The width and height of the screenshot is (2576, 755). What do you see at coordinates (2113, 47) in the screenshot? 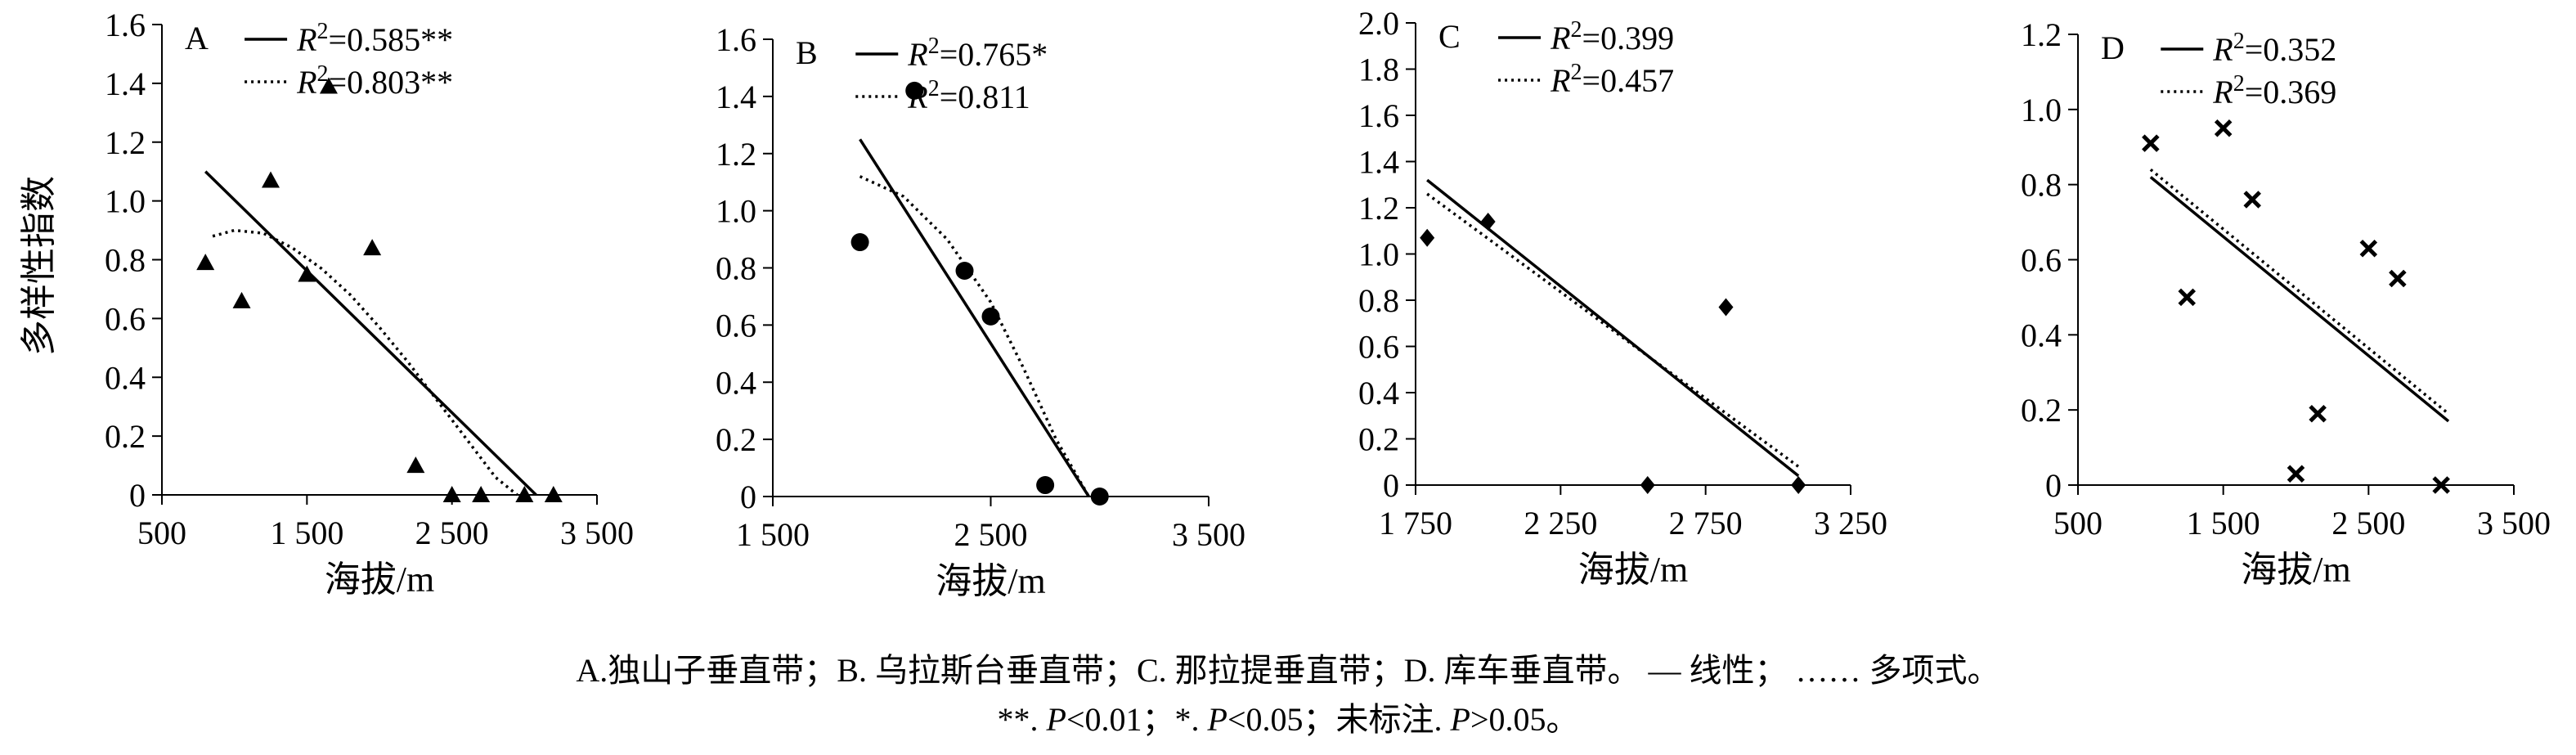
I see `panel-label: D` at bounding box center [2113, 47].